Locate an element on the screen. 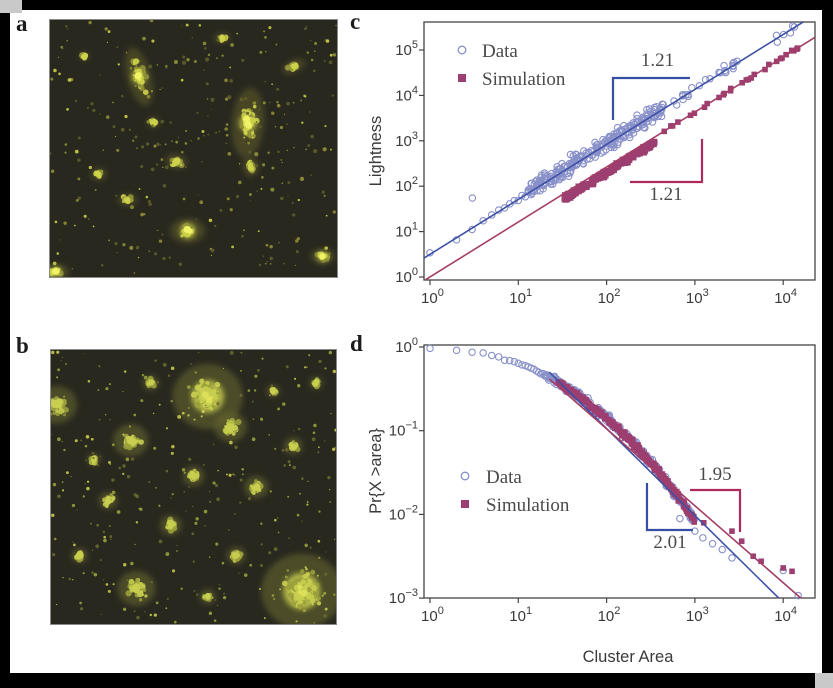 Image resolution: width=833 pixels, height=688 pixels. y-tick-label: 10¹ is located at coordinates (406, 231).